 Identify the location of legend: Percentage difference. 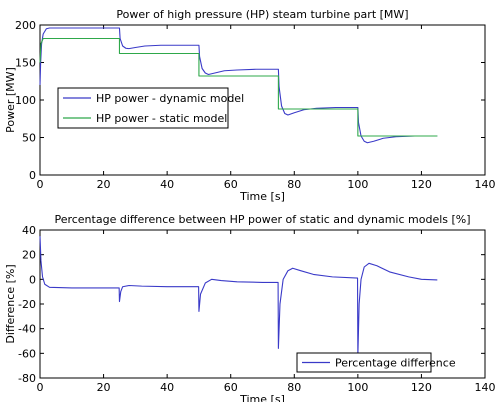
(376, 362).